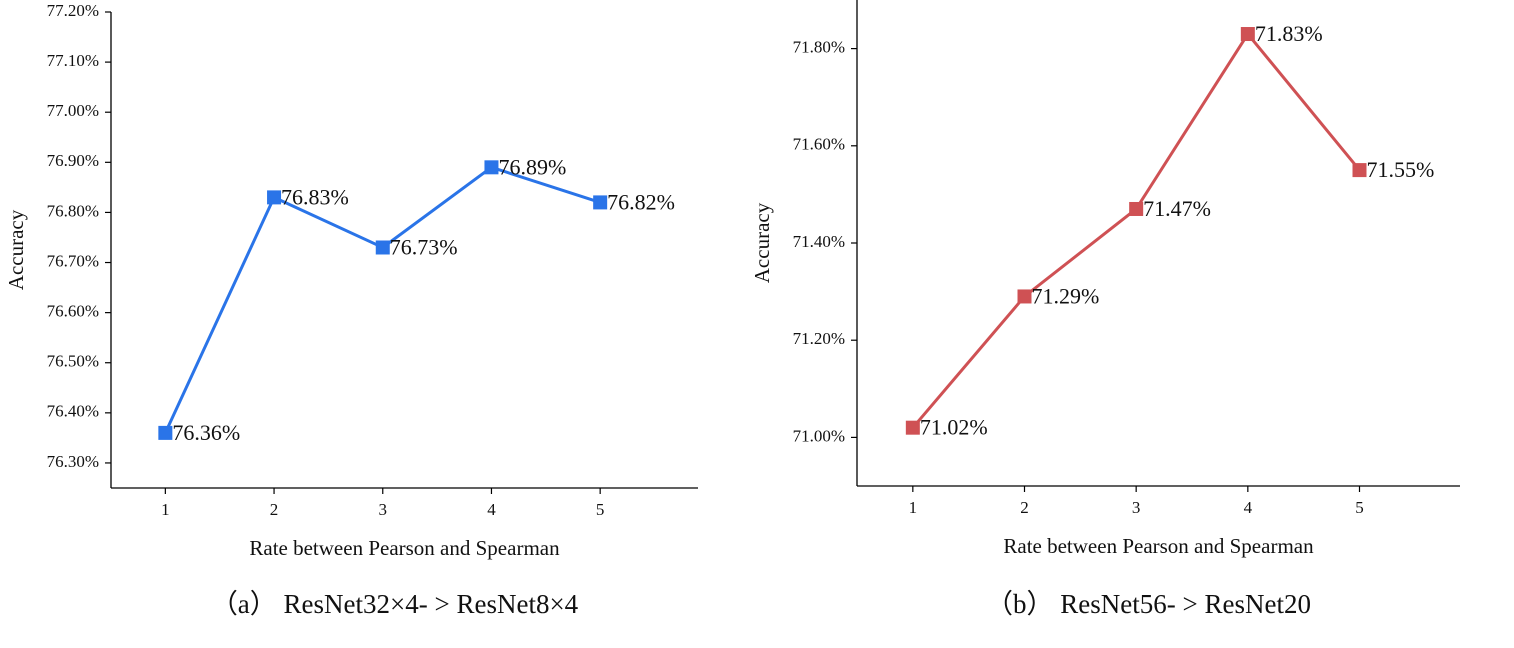 This screenshot has height=648, width=1514. What do you see at coordinates (73, 110) in the screenshot?
I see `y-tick-label: 77.00%` at bounding box center [73, 110].